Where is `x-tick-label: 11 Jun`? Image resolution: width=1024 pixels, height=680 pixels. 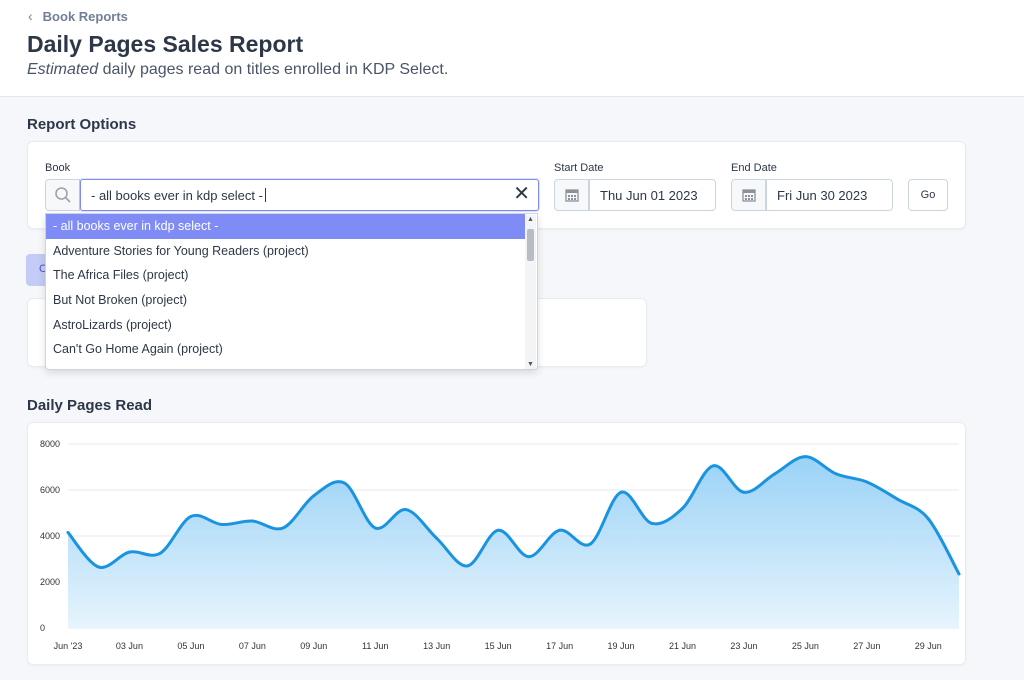 x-tick-label: 11 Jun is located at coordinates (375, 646).